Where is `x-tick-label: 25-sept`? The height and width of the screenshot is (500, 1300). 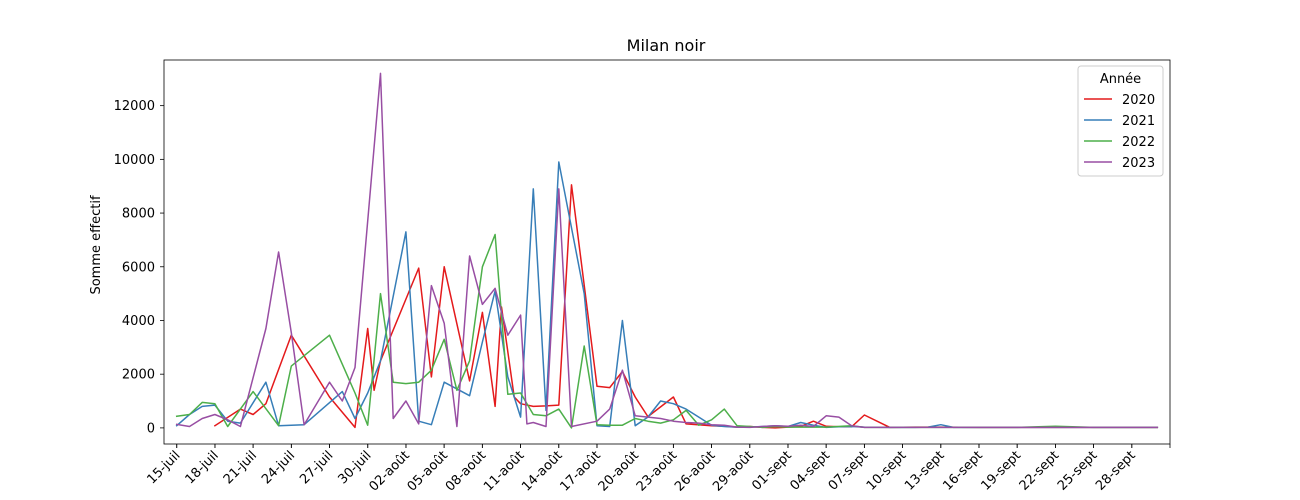 x-tick-label: 25-sept is located at coordinates (1078, 471).